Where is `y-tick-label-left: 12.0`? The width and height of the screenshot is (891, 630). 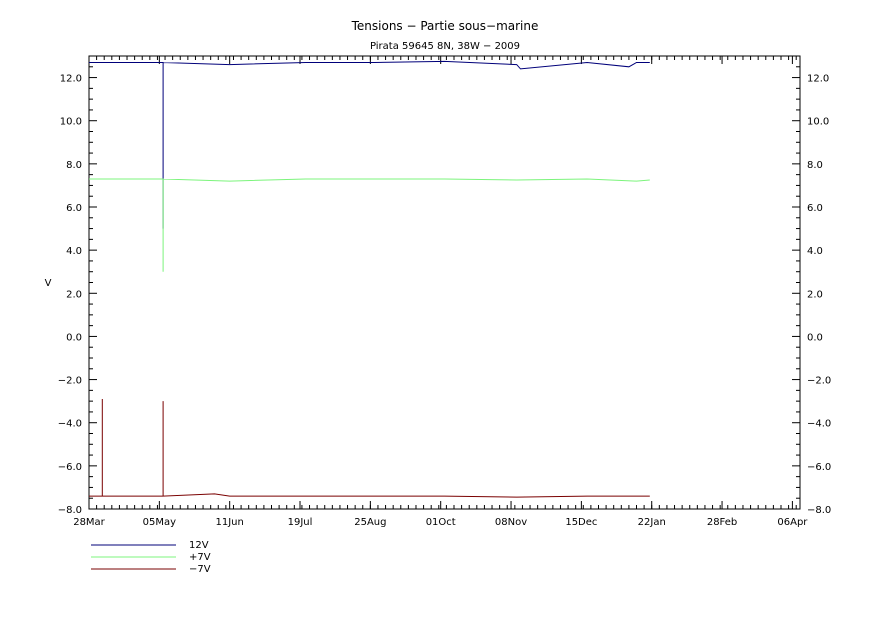 y-tick-label-left: 12.0 is located at coordinates (71, 79).